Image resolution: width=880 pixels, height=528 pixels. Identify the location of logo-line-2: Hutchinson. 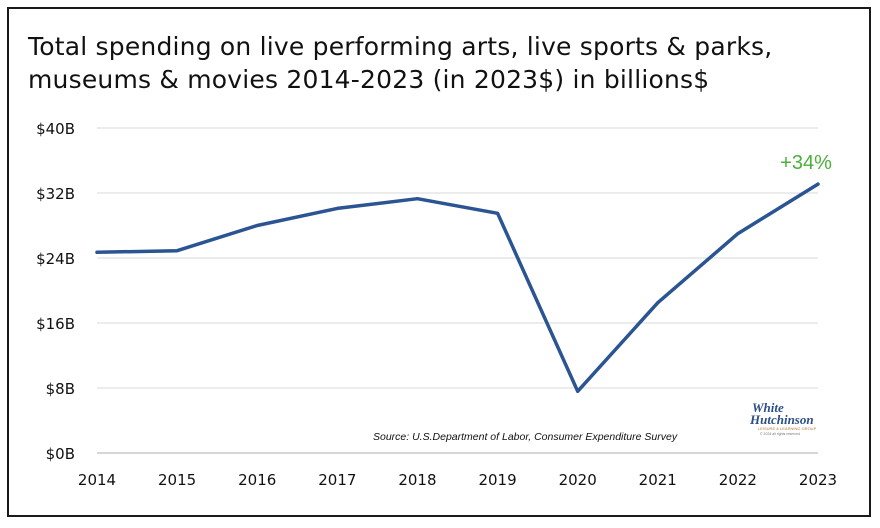
(782, 419).